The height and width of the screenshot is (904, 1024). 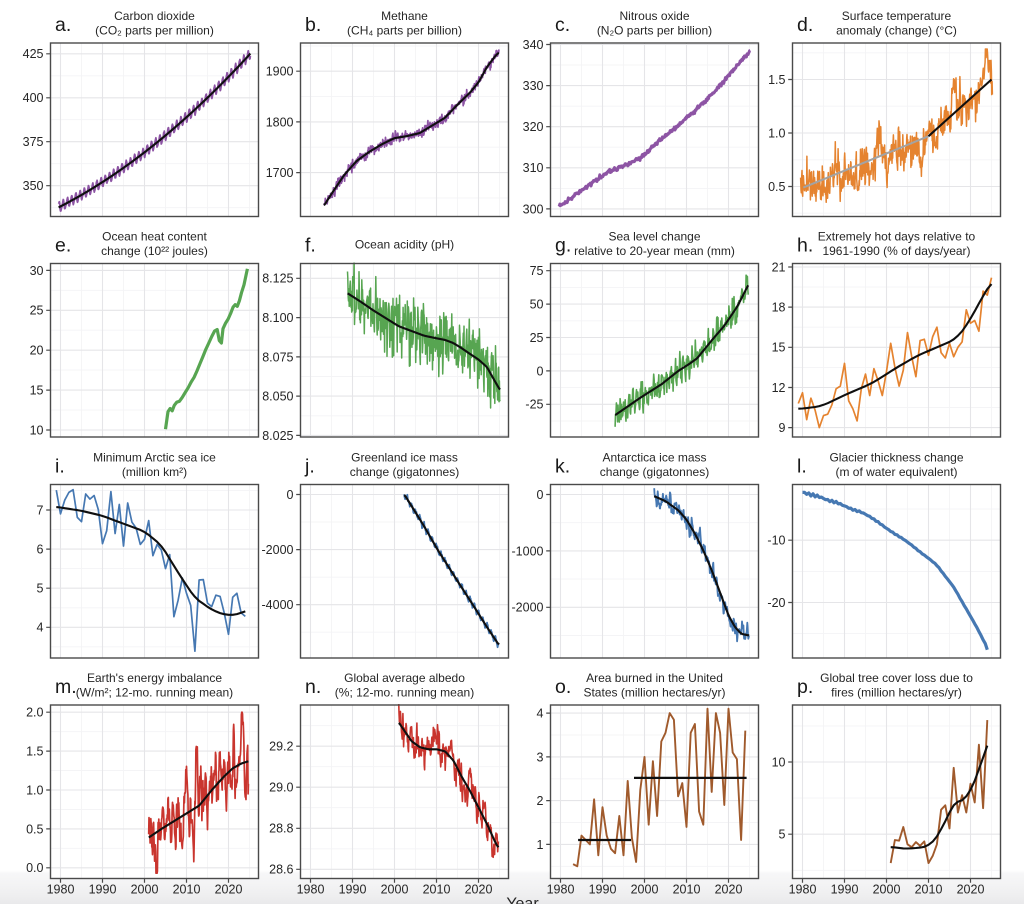 I want to click on svg-text: Carbon dioxide, so click(x=154, y=16).